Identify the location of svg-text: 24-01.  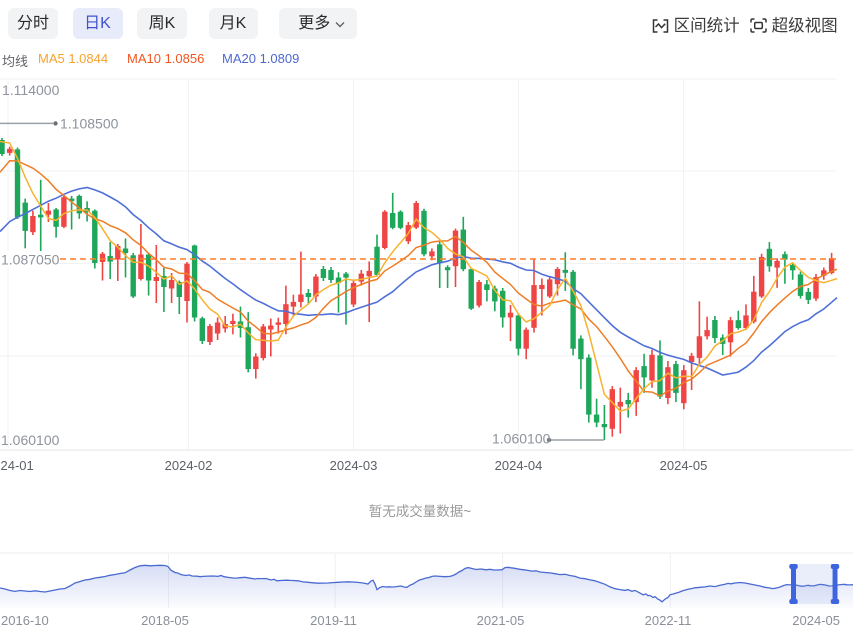
(17, 465).